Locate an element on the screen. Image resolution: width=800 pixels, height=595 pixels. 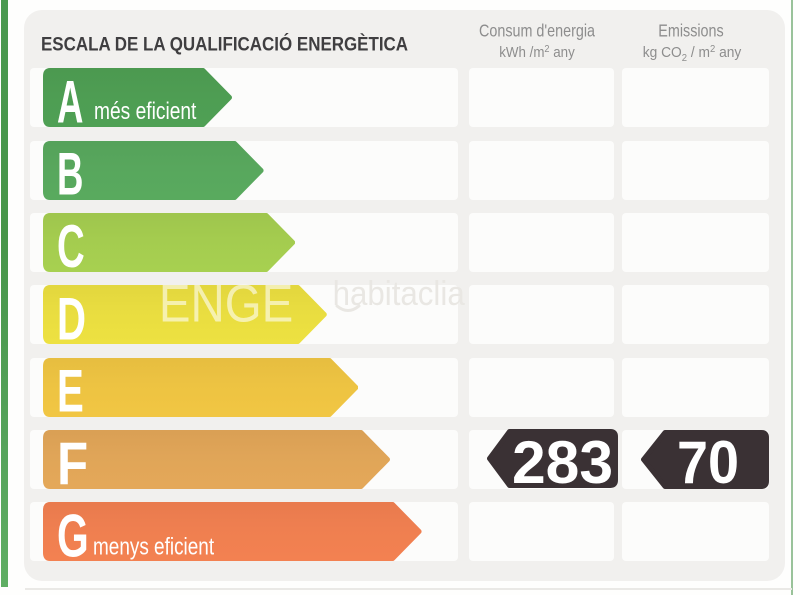
svg-text: C is located at coordinates (71, 246).